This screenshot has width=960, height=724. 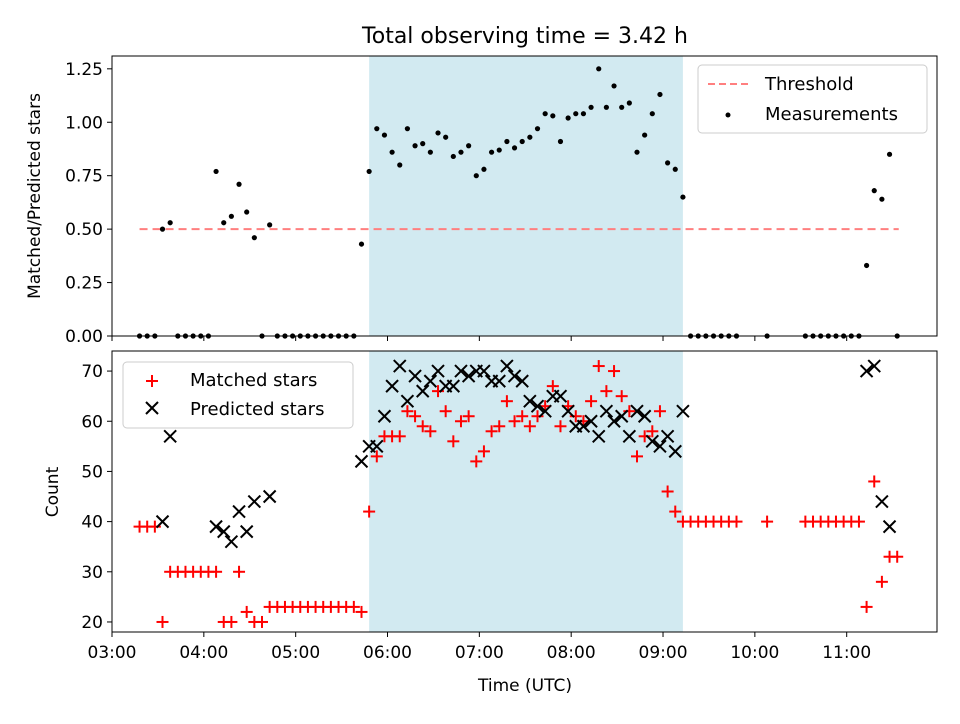 What do you see at coordinates (479, 653) in the screenshot?
I see `xtick-label: 07:00` at bounding box center [479, 653].